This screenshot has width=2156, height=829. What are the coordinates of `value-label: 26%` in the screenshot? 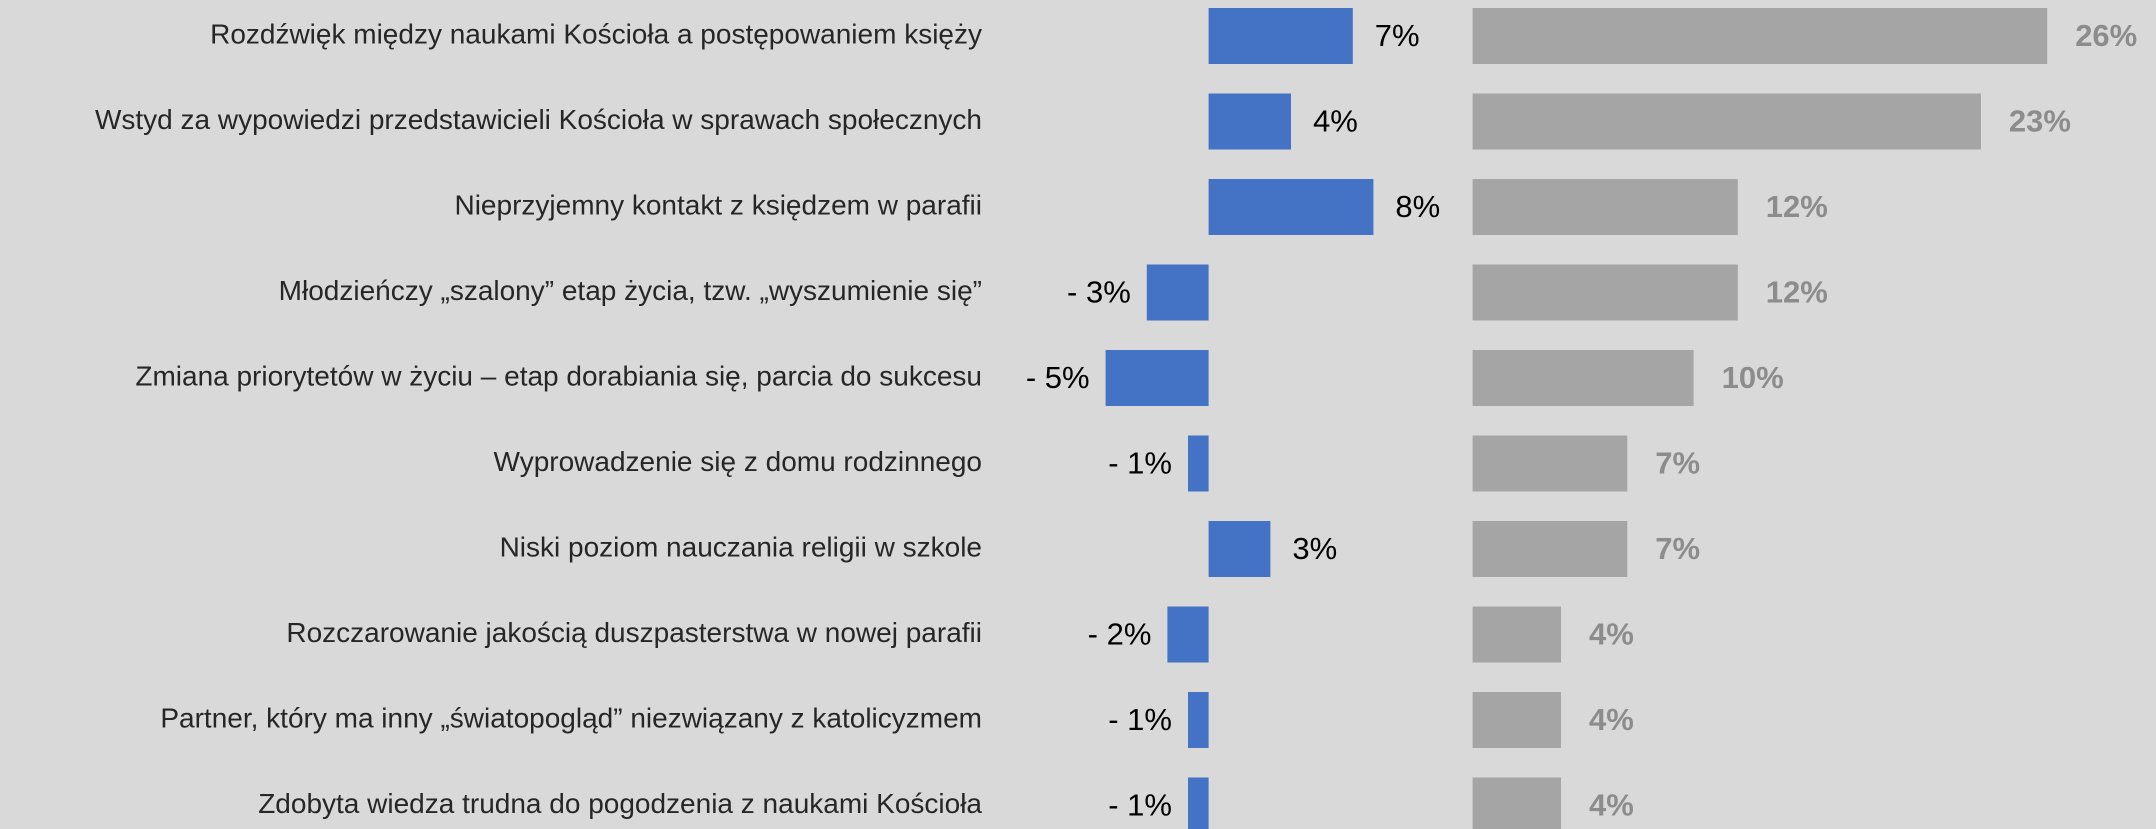 It's located at (2106, 35).